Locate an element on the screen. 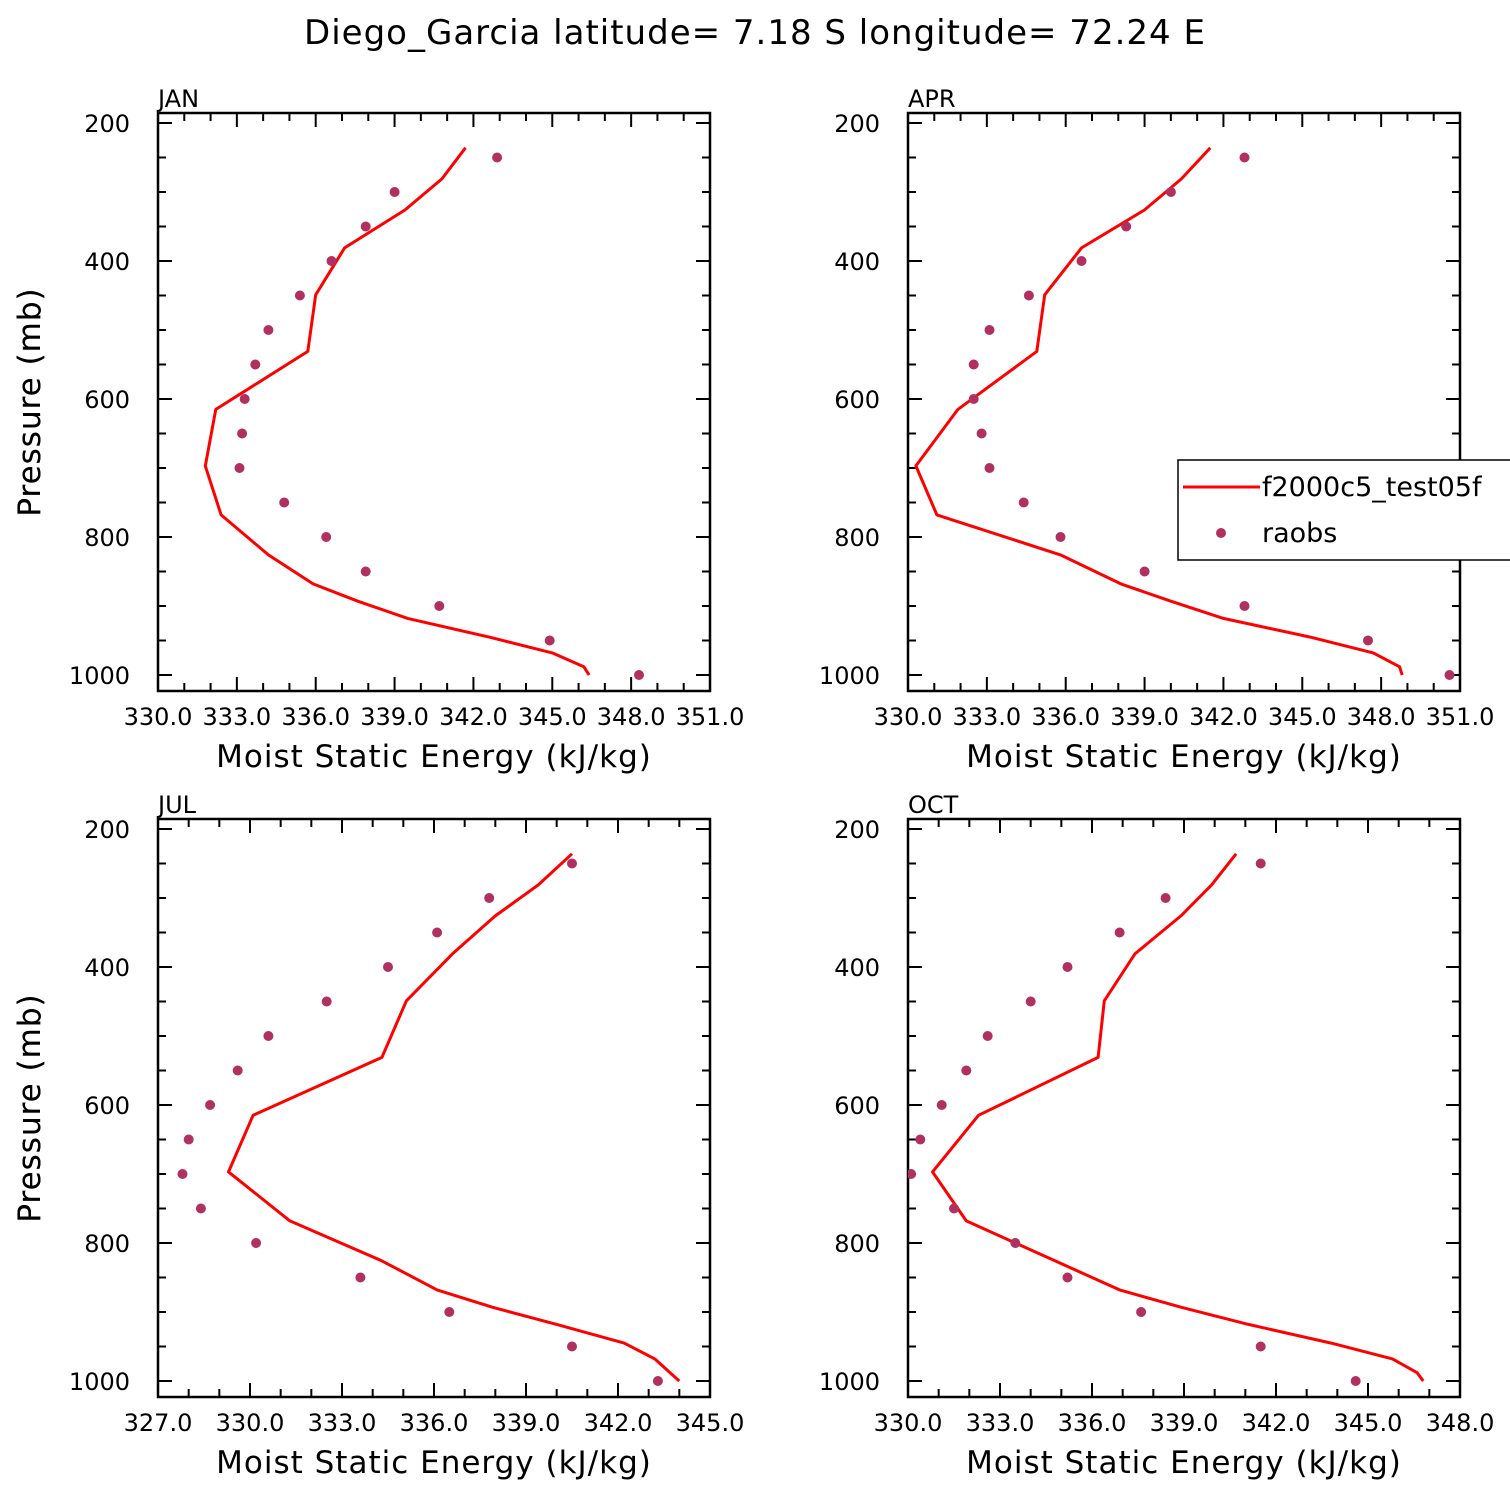 The width and height of the screenshot is (1510, 1510). legend: f2000c5_test05f raobs is located at coordinates (1343, 510).